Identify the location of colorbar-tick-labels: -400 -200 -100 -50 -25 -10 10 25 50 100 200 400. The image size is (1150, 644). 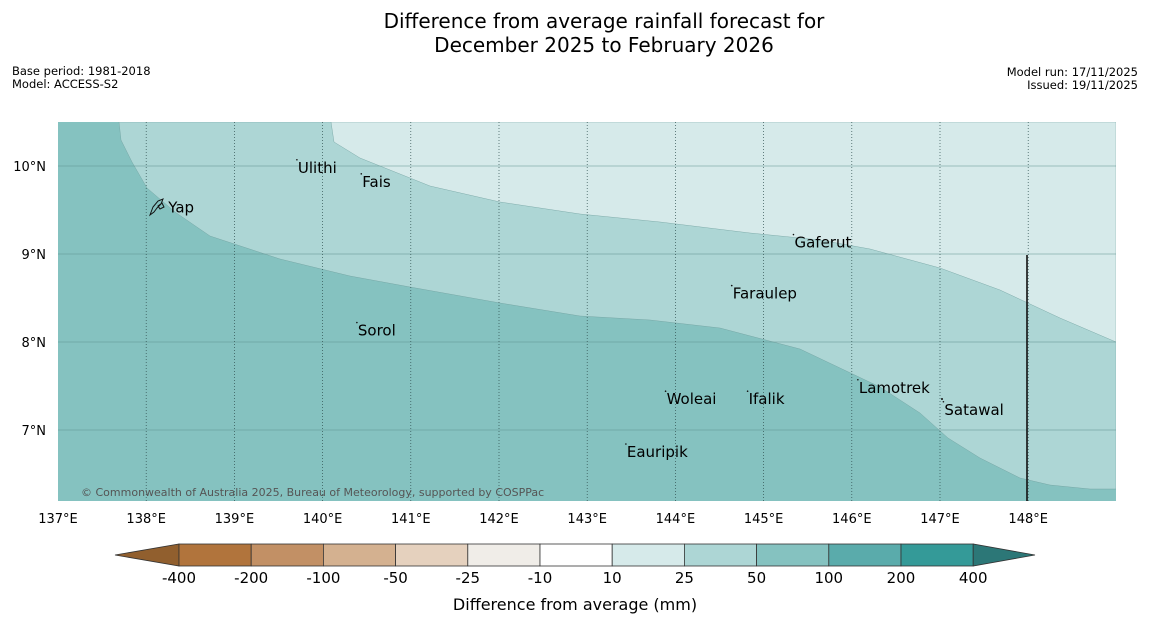
(575, 578).